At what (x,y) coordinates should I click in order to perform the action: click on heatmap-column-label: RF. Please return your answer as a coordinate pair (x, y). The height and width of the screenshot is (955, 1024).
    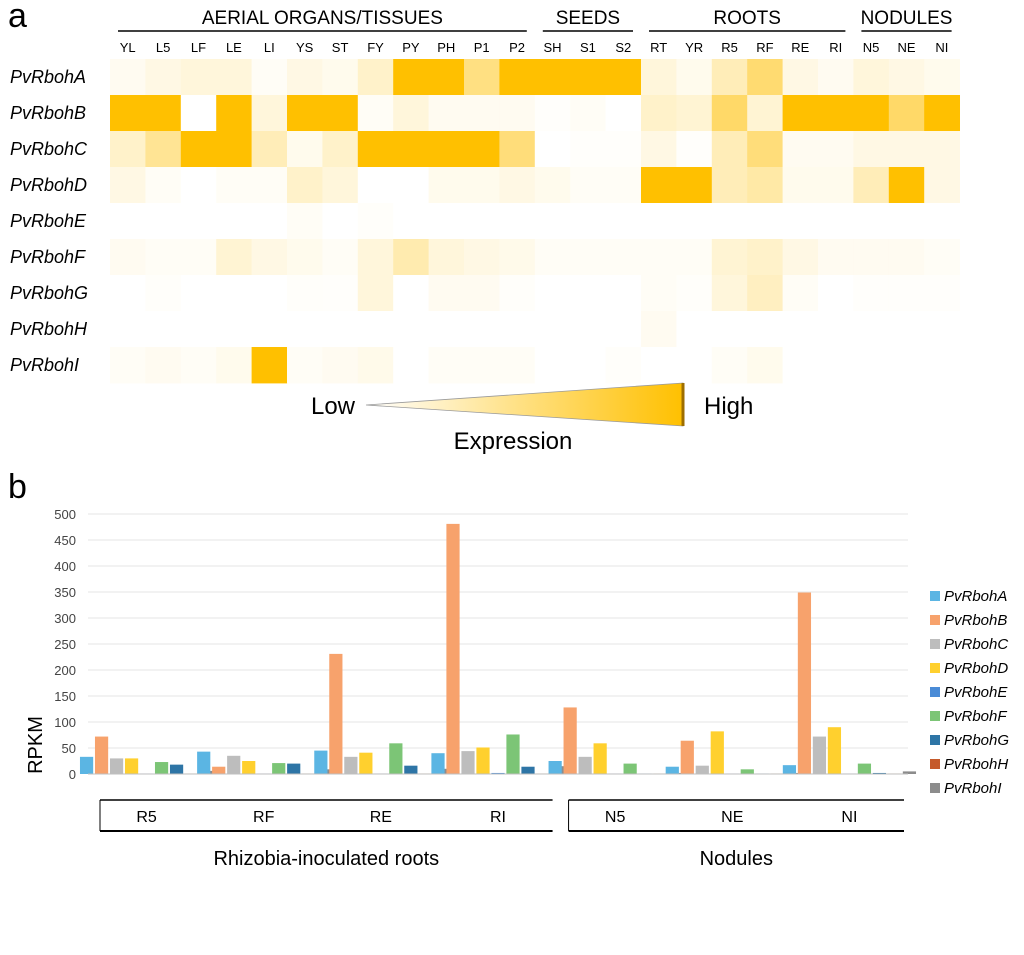
    Looking at the image, I should click on (764, 47).